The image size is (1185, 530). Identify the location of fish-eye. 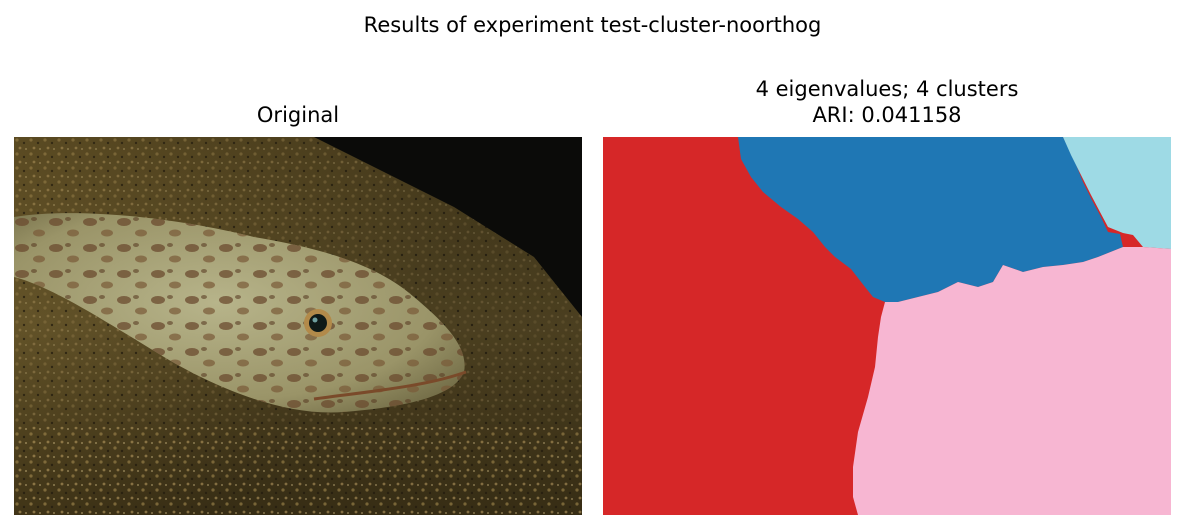
(318, 323).